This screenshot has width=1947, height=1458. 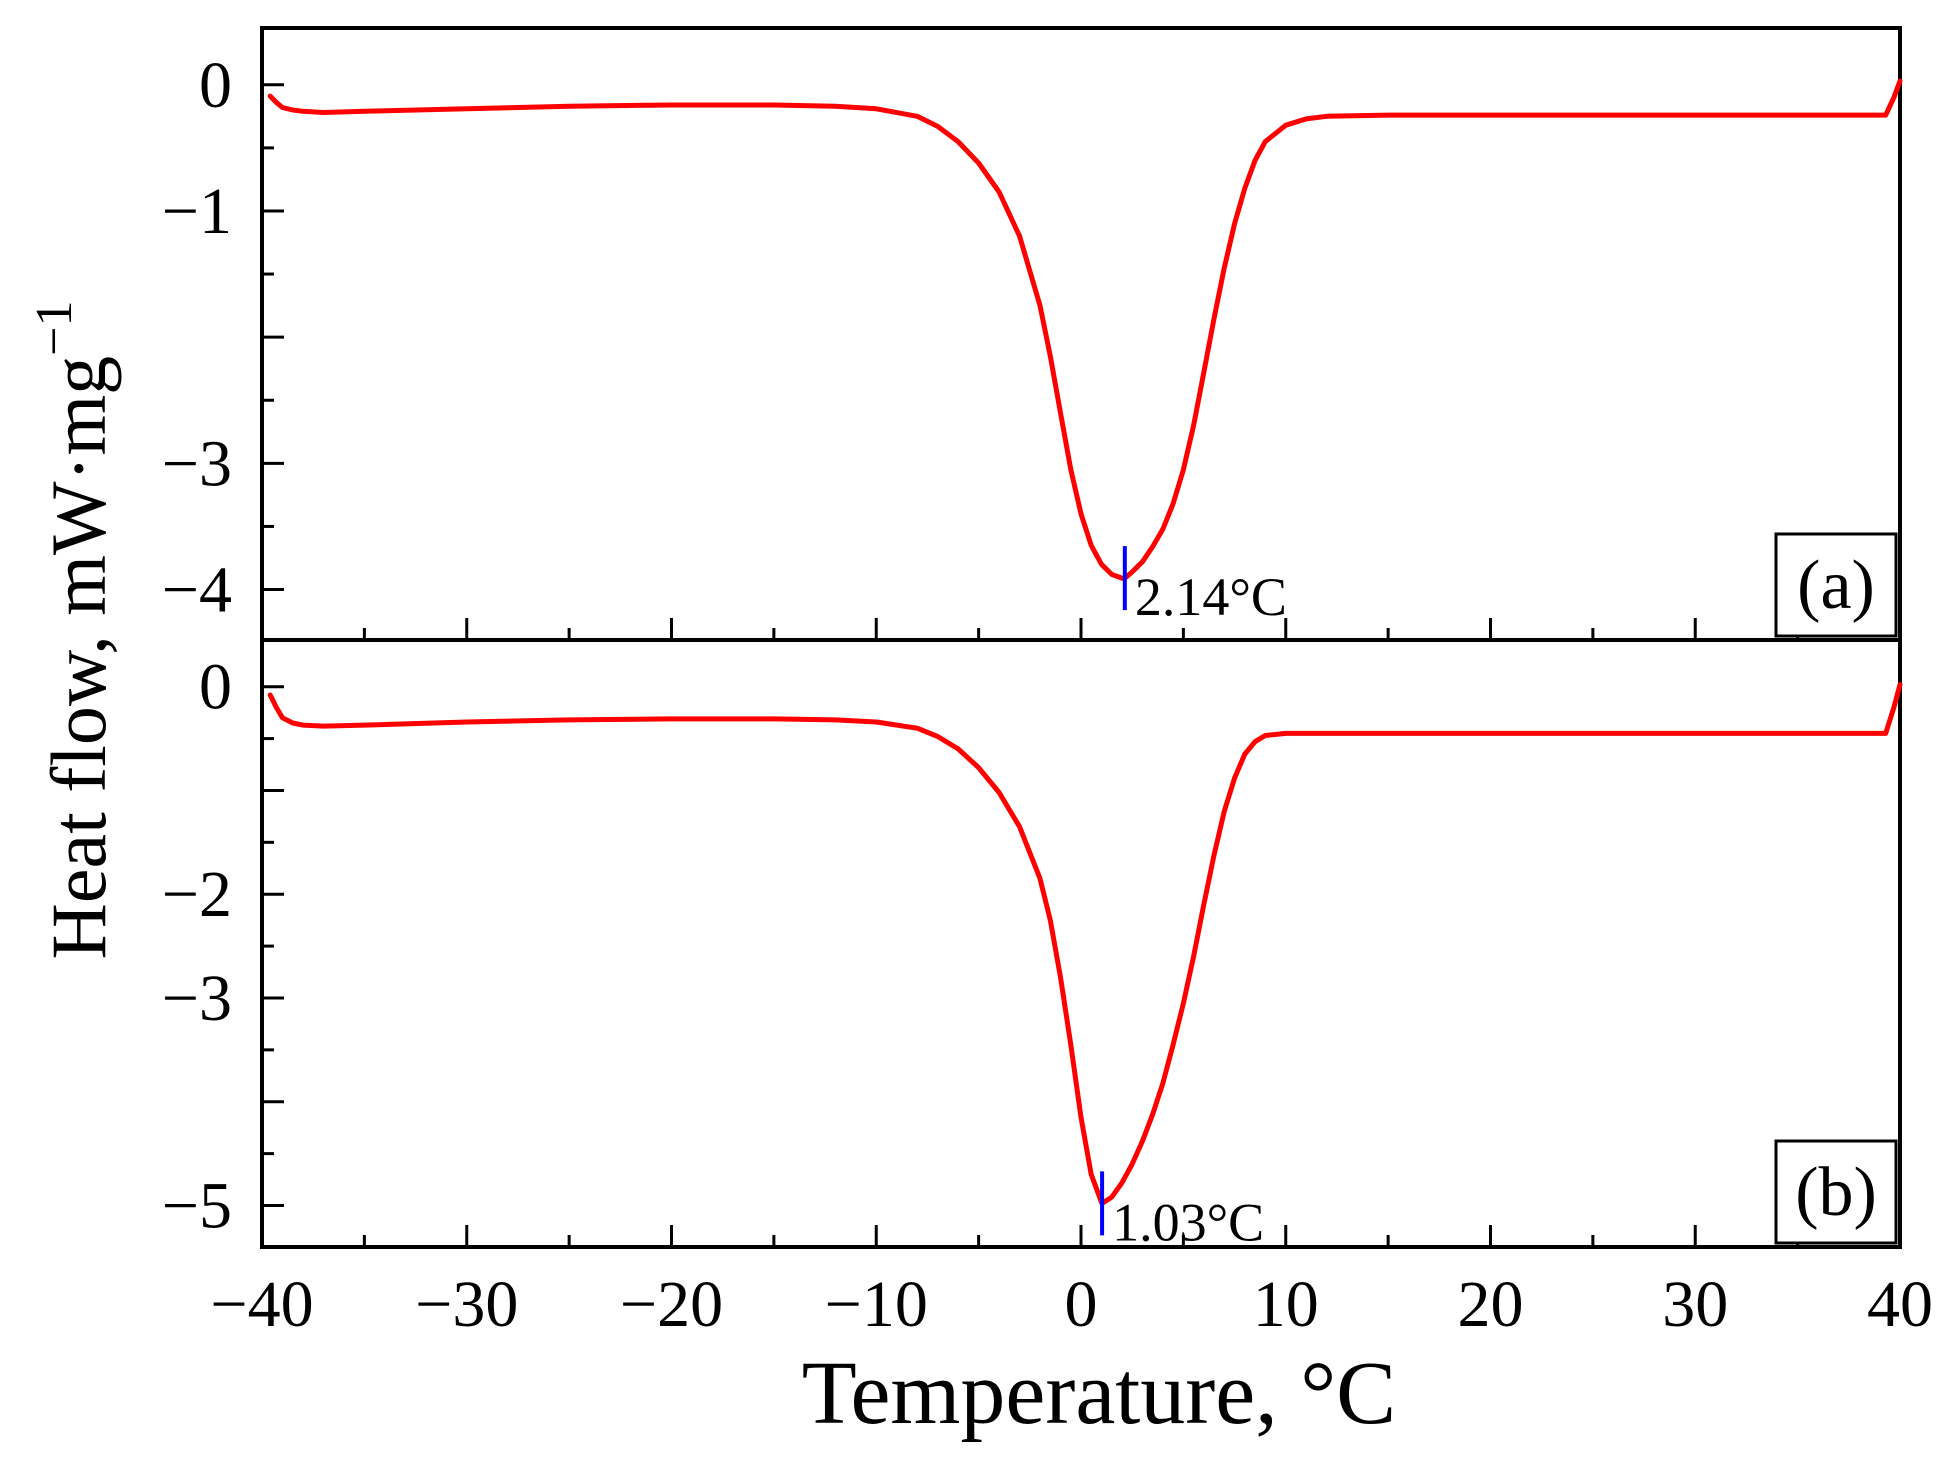 What do you see at coordinates (197, 1205) in the screenshot?
I see `panel-b-y-tick-label: −5` at bounding box center [197, 1205].